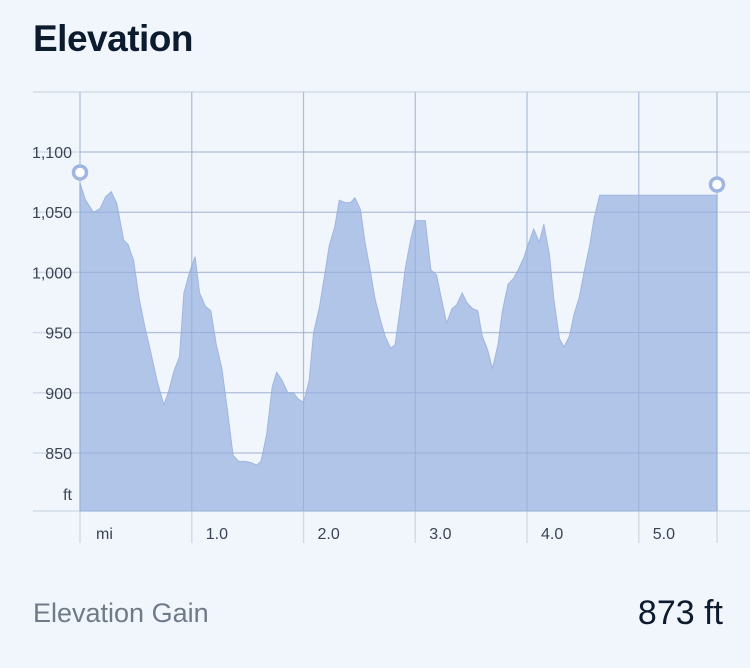 The height and width of the screenshot is (668, 750). Describe the element at coordinates (52, 153) in the screenshot. I see `y-tick-label: 1,100` at that location.